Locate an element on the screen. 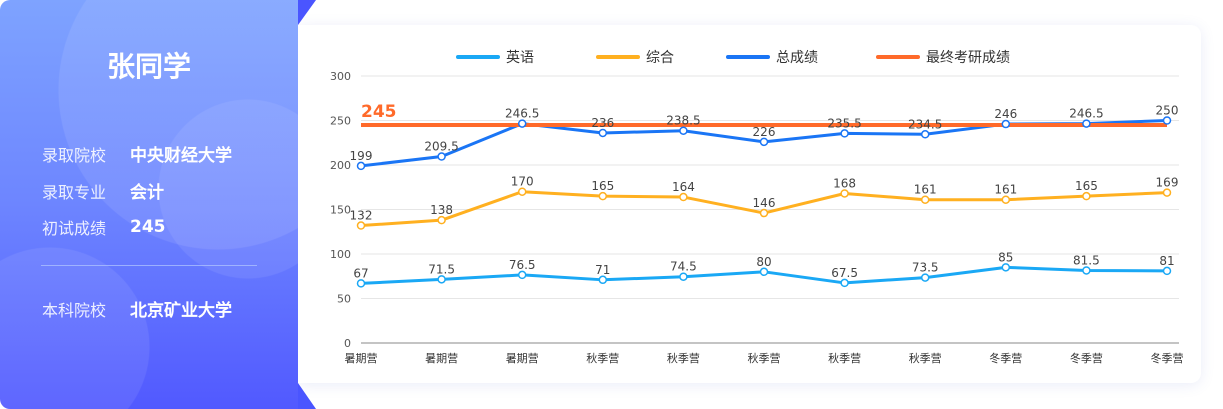  legend-label: 总成绩 is located at coordinates (797, 58).